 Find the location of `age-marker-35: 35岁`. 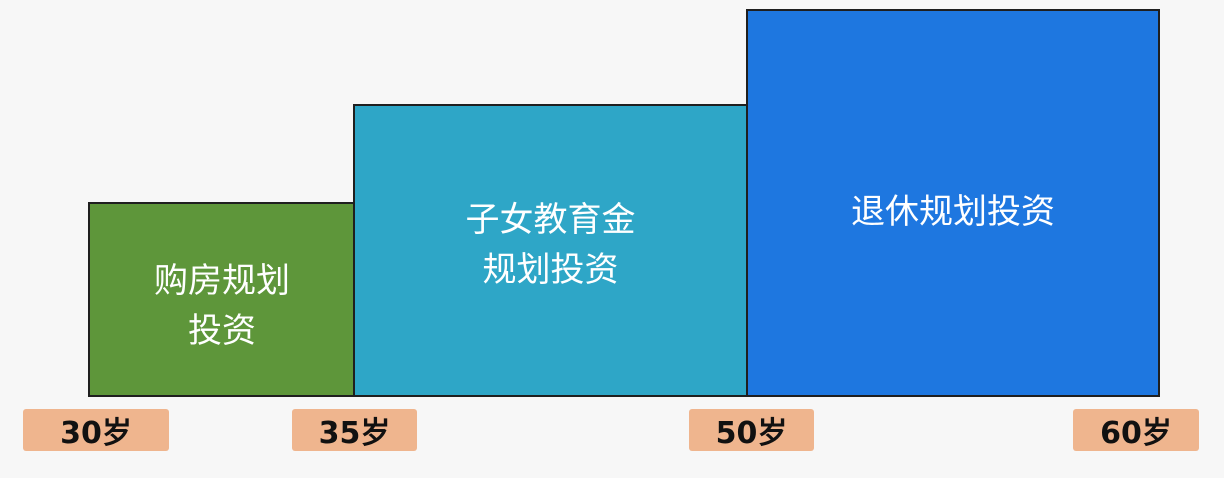

age-marker-35: 35岁 is located at coordinates (354, 430).